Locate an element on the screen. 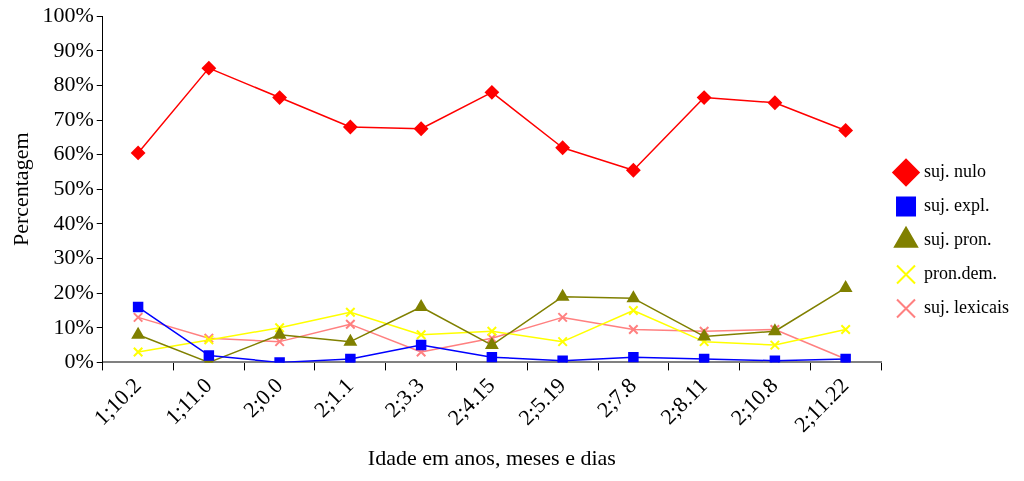  y-tick-label: 70% is located at coordinates (73, 118).